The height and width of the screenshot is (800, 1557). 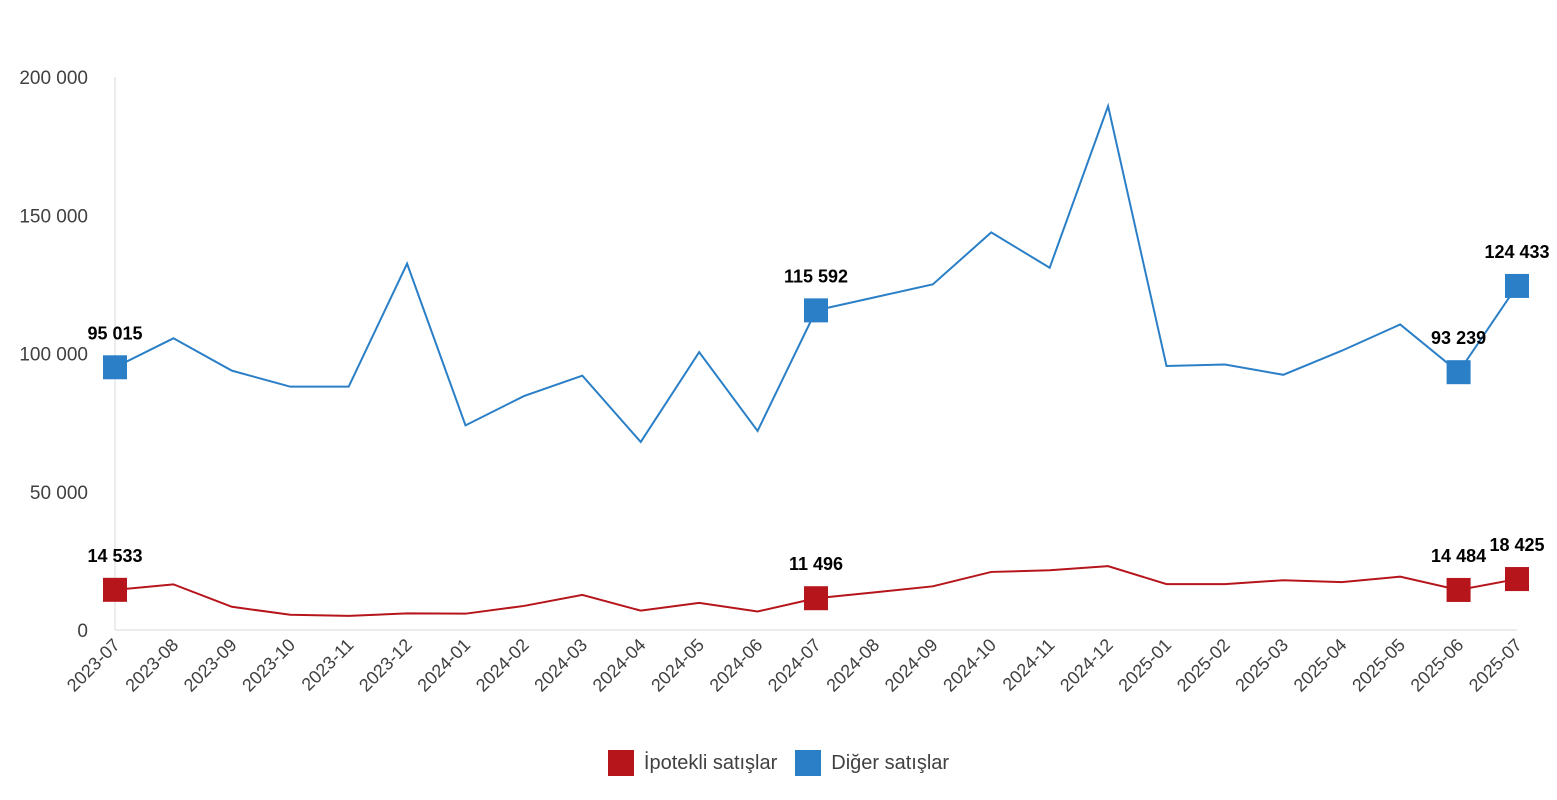 I want to click on x-tick-label: 2023-10, so click(x=268, y=665).